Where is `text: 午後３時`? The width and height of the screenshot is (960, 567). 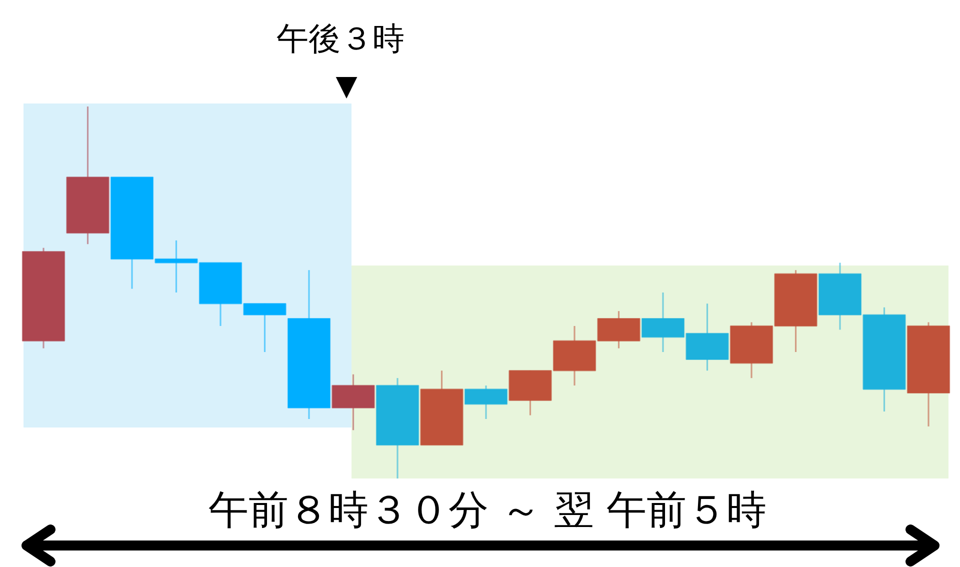
text: 午後３時 is located at coordinates (340, 39).